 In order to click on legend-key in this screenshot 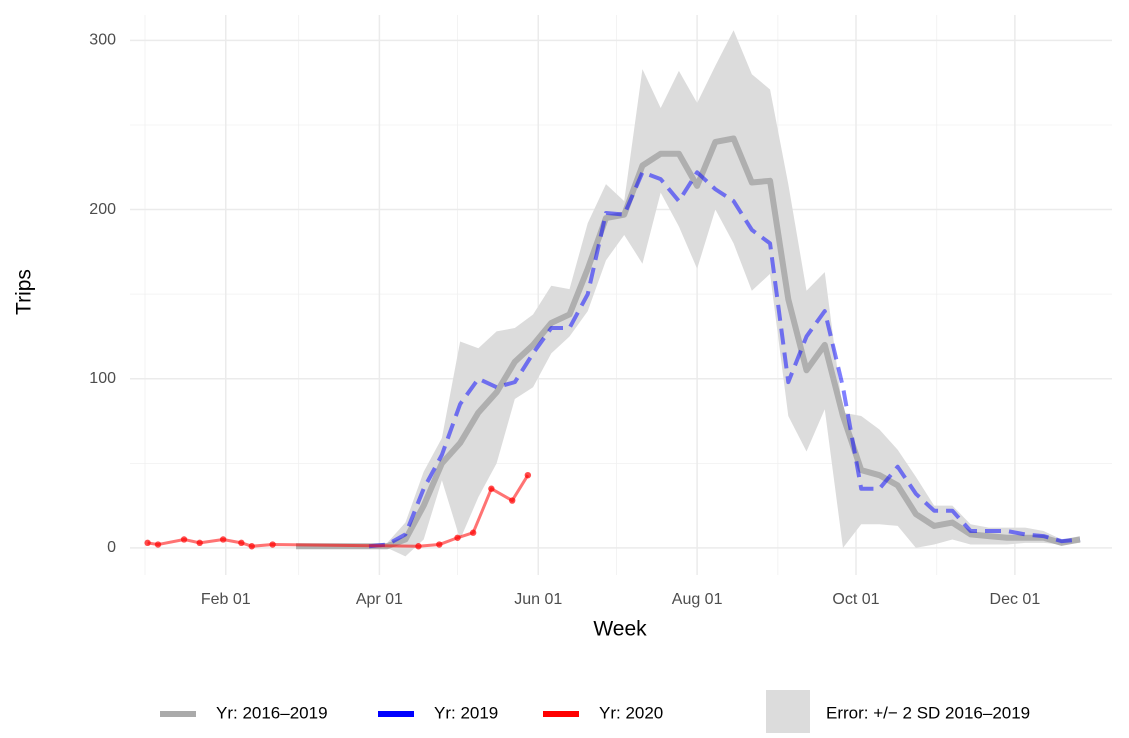, I will do `click(788, 712)`.